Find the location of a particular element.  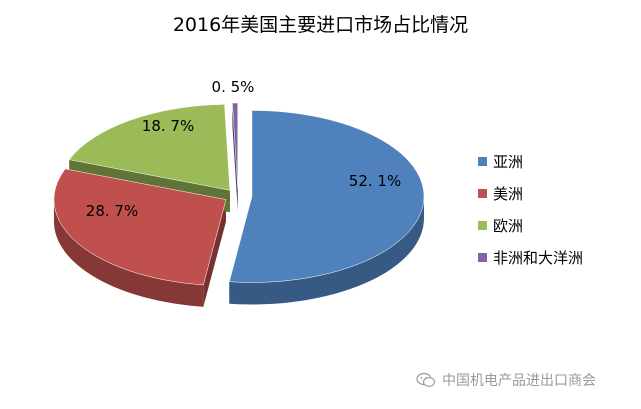

data-label-africa-oceania: 0. 5% is located at coordinates (233, 87).